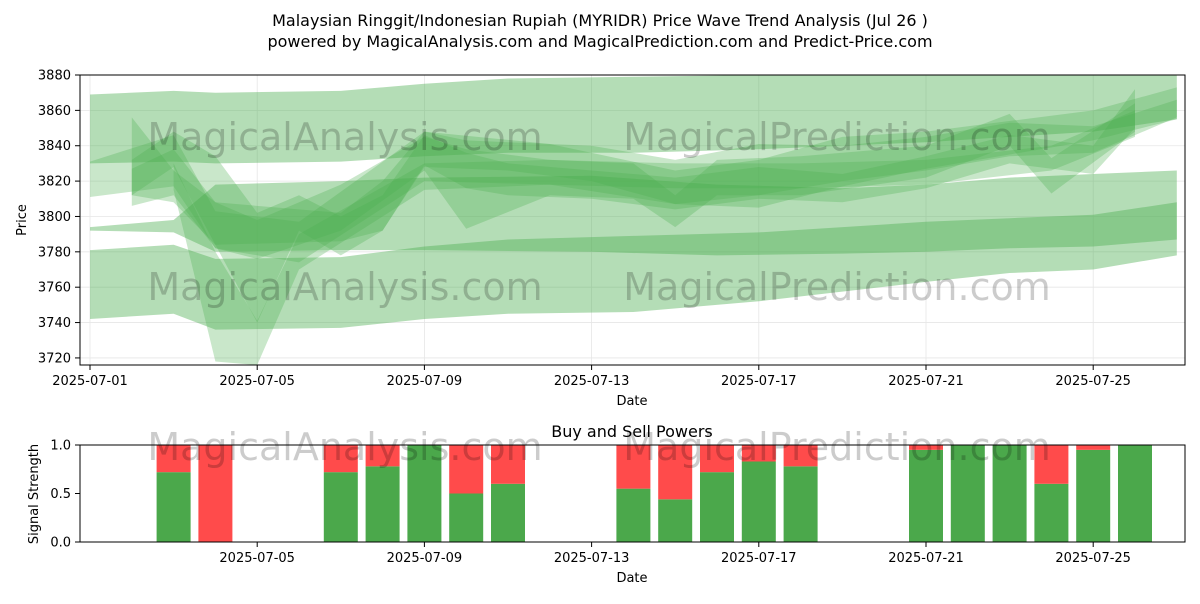 This screenshot has height=604, width=1200. I want to click on signal-watermarks: MagicalAnalysis.com MagicalPrediction.com, so click(598, 447).